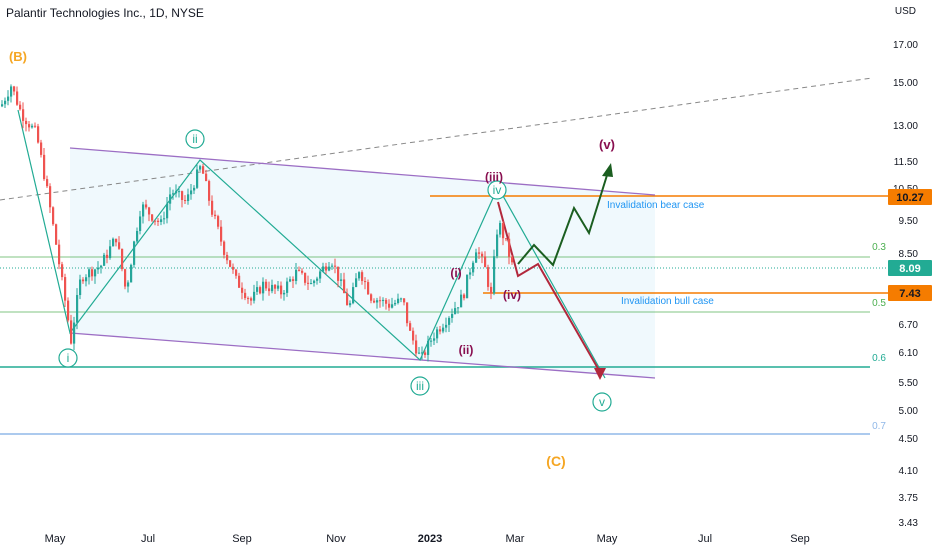 The height and width of the screenshot is (555, 932). What do you see at coordinates (362, 355) in the screenshot?
I see `channel-bottom-line` at bounding box center [362, 355].